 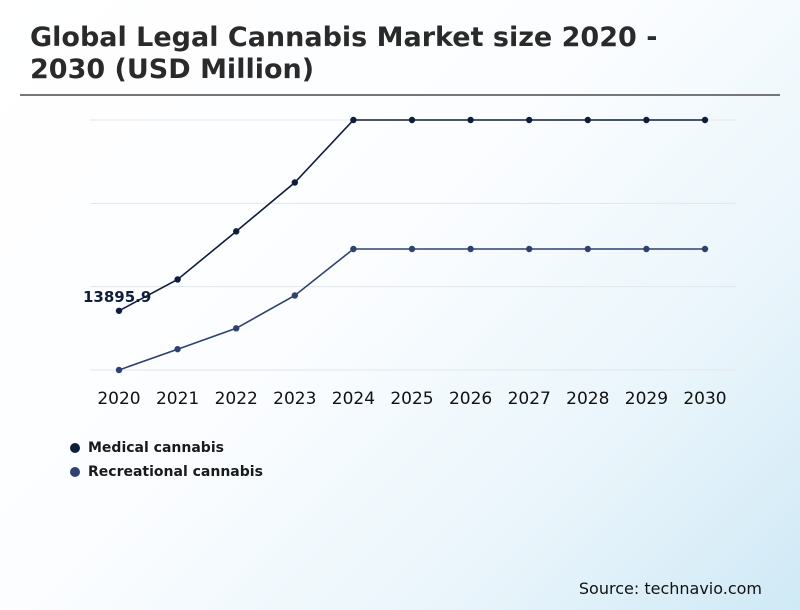 What do you see at coordinates (177, 399) in the screenshot?
I see `x-tick-label: 2021` at bounding box center [177, 399].